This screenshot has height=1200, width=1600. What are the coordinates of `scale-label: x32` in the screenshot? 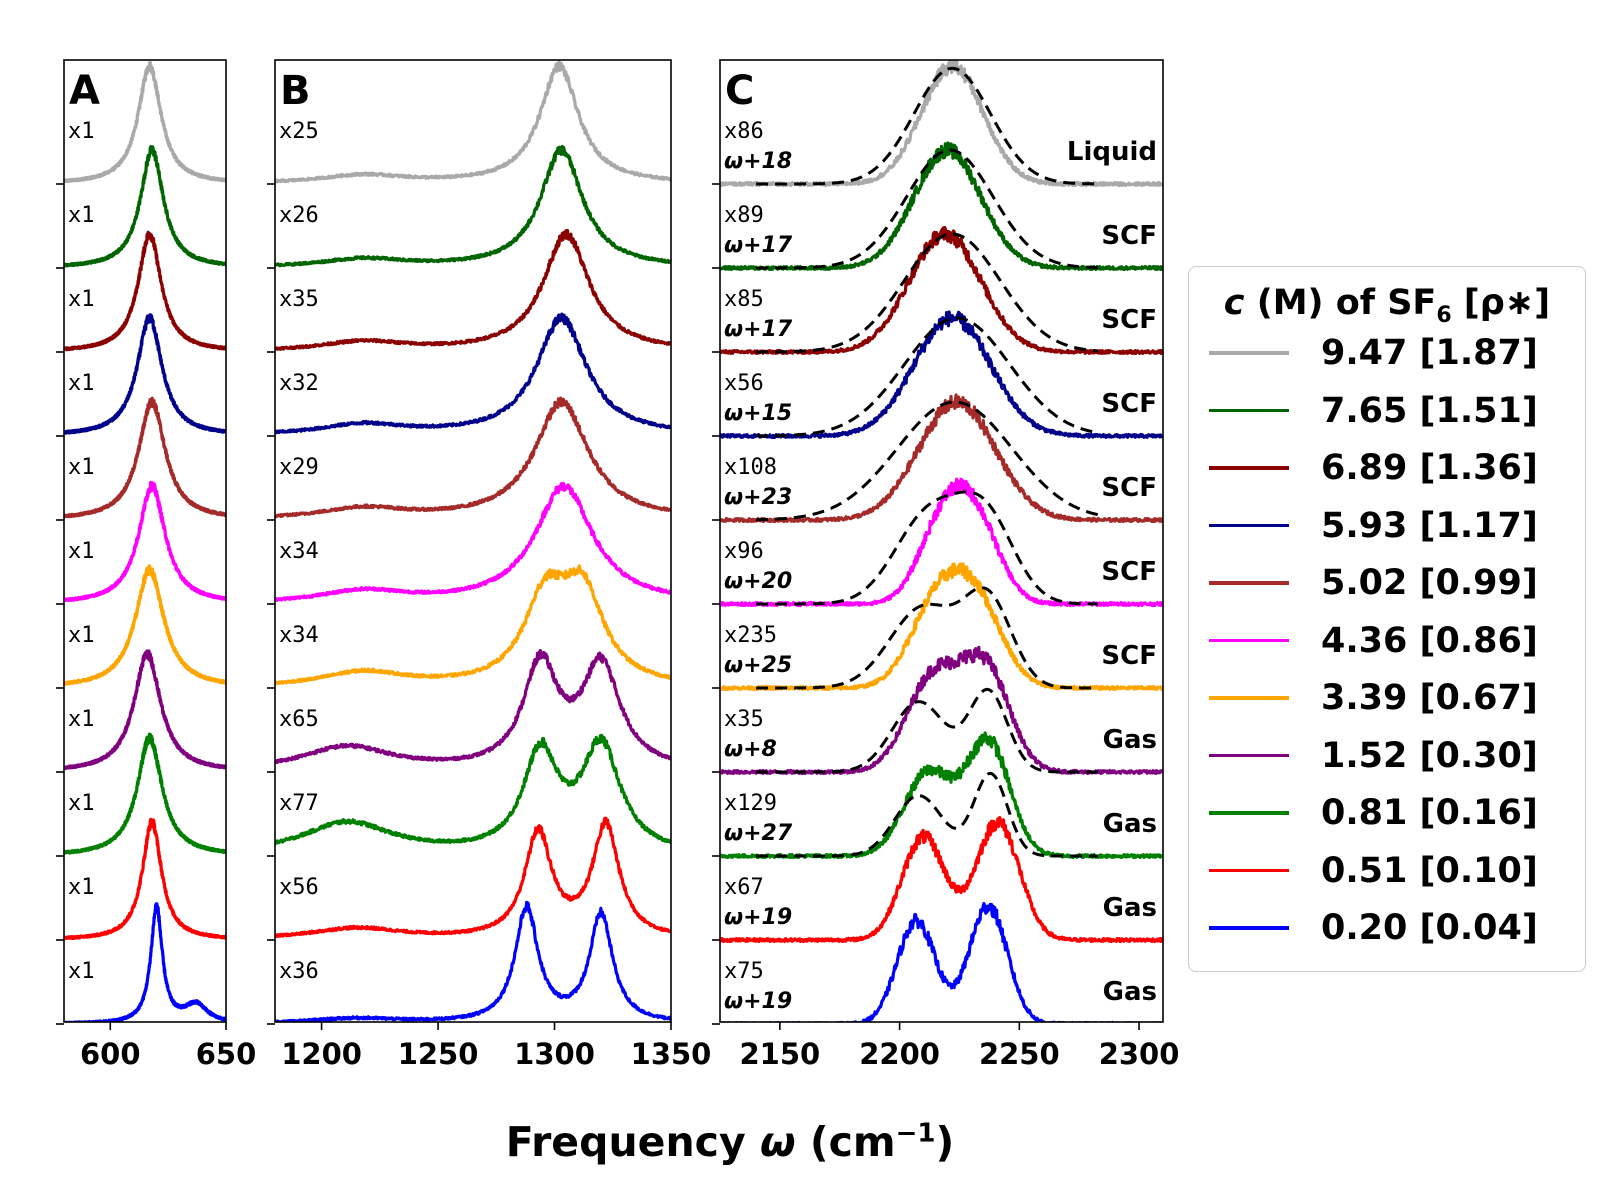 It's located at (299, 383).